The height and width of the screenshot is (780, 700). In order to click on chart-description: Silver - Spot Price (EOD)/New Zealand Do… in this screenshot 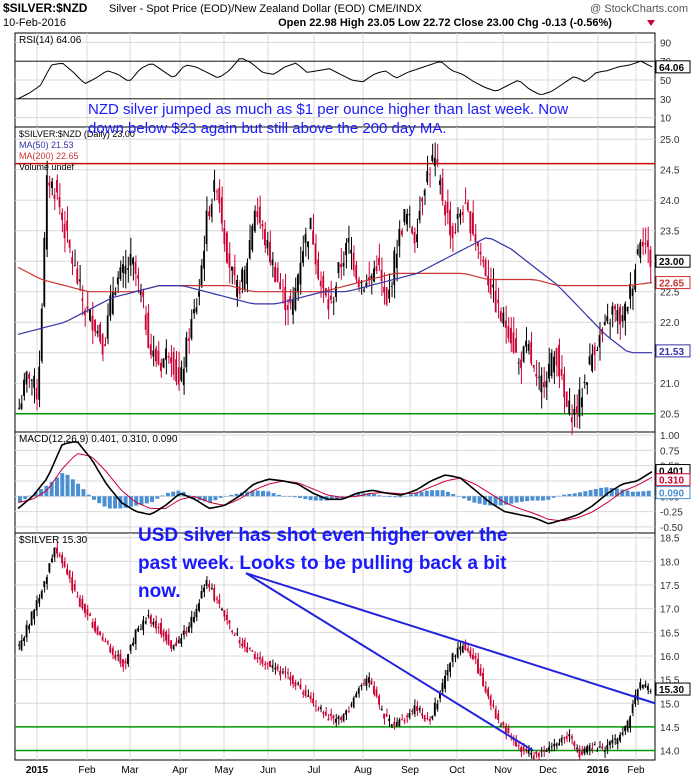, I will do `click(266, 9)`.